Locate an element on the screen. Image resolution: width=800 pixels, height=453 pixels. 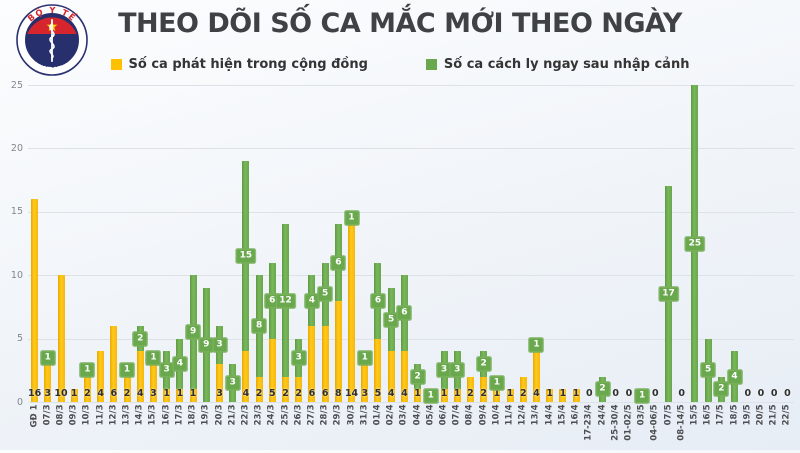
x-axis-label: 20/5 is located at coordinates (760, 415).